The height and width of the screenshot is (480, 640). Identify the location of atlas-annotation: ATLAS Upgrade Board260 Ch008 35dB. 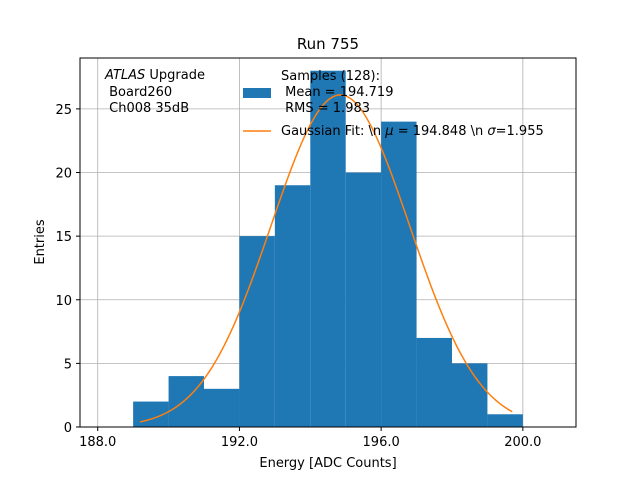
(154, 92).